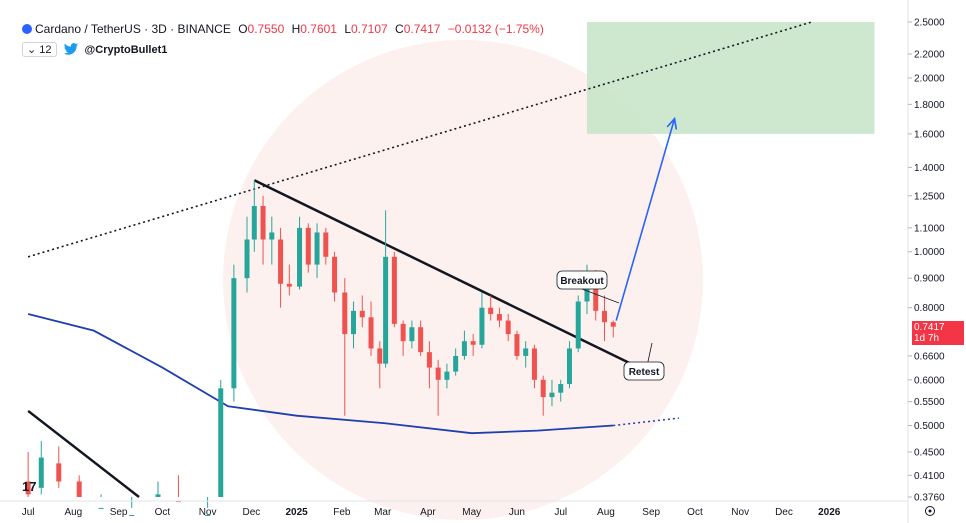 The width and height of the screenshot is (966, 523). I want to click on low-label: L, so click(347, 29).